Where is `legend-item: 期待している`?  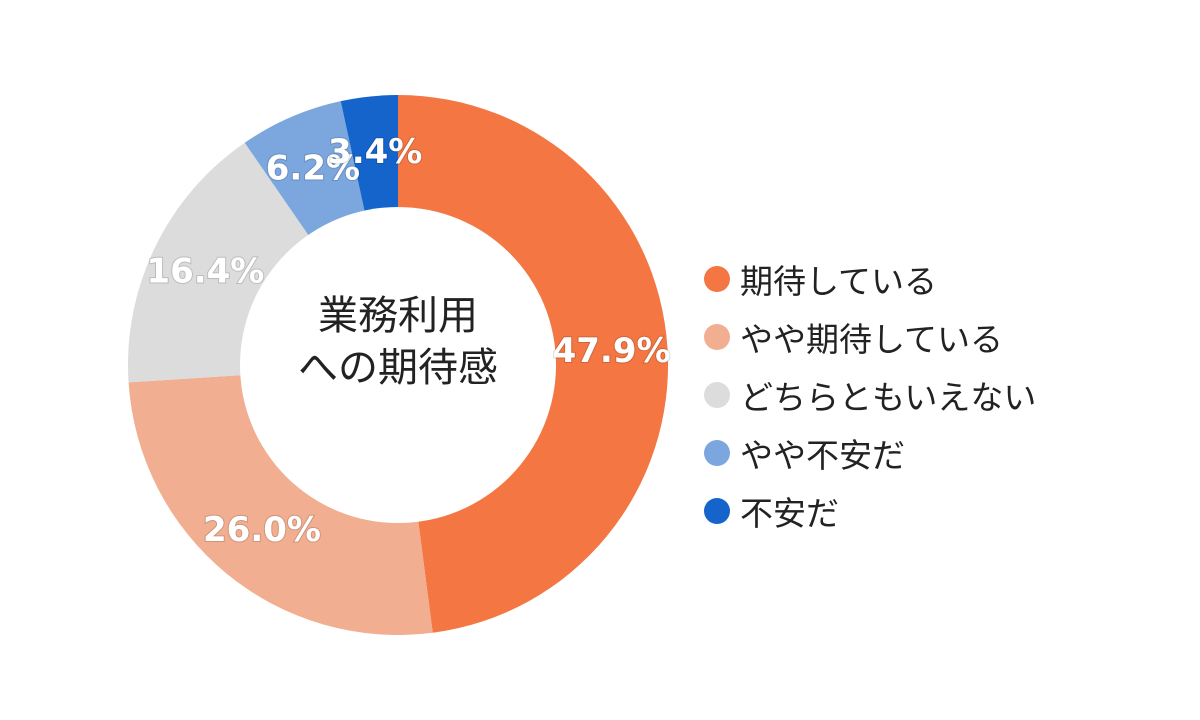
legend-item: 期待している is located at coordinates (870, 279).